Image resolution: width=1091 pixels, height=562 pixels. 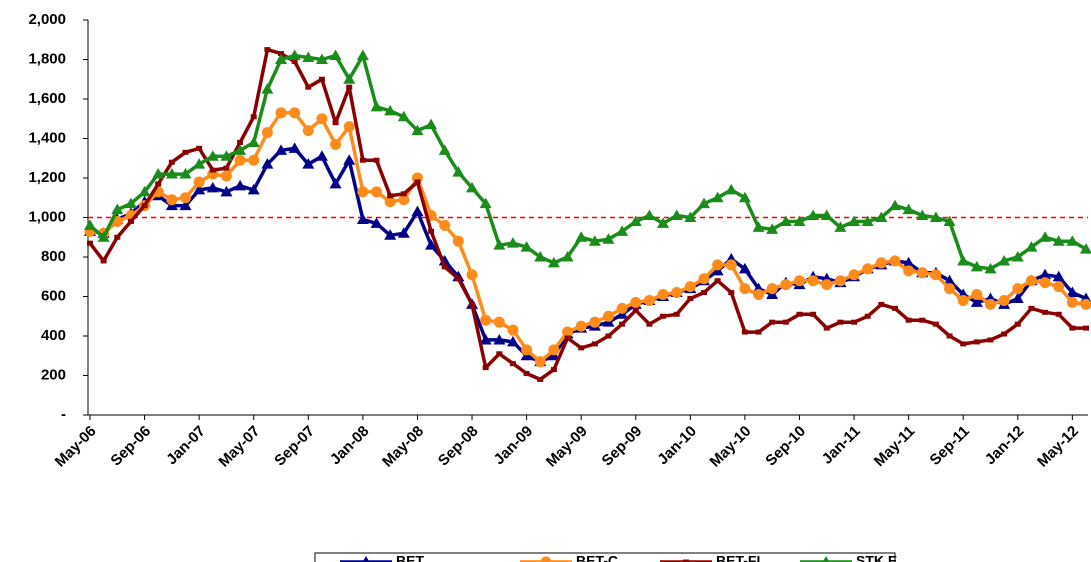 What do you see at coordinates (47, 177) in the screenshot?
I see `y-tick-label: 1,200` at bounding box center [47, 177].